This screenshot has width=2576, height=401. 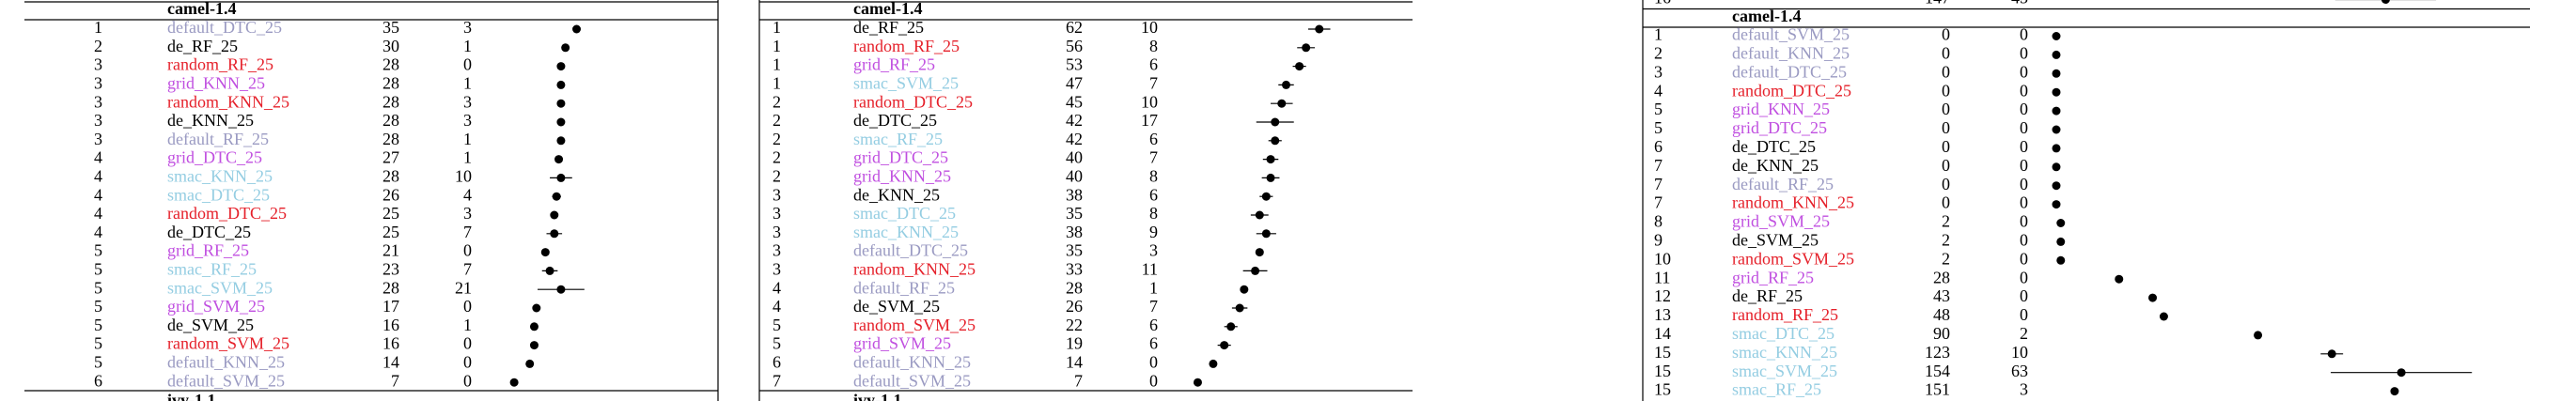 I want to click on method-name: de_KNN_25, so click(x=1775, y=165).